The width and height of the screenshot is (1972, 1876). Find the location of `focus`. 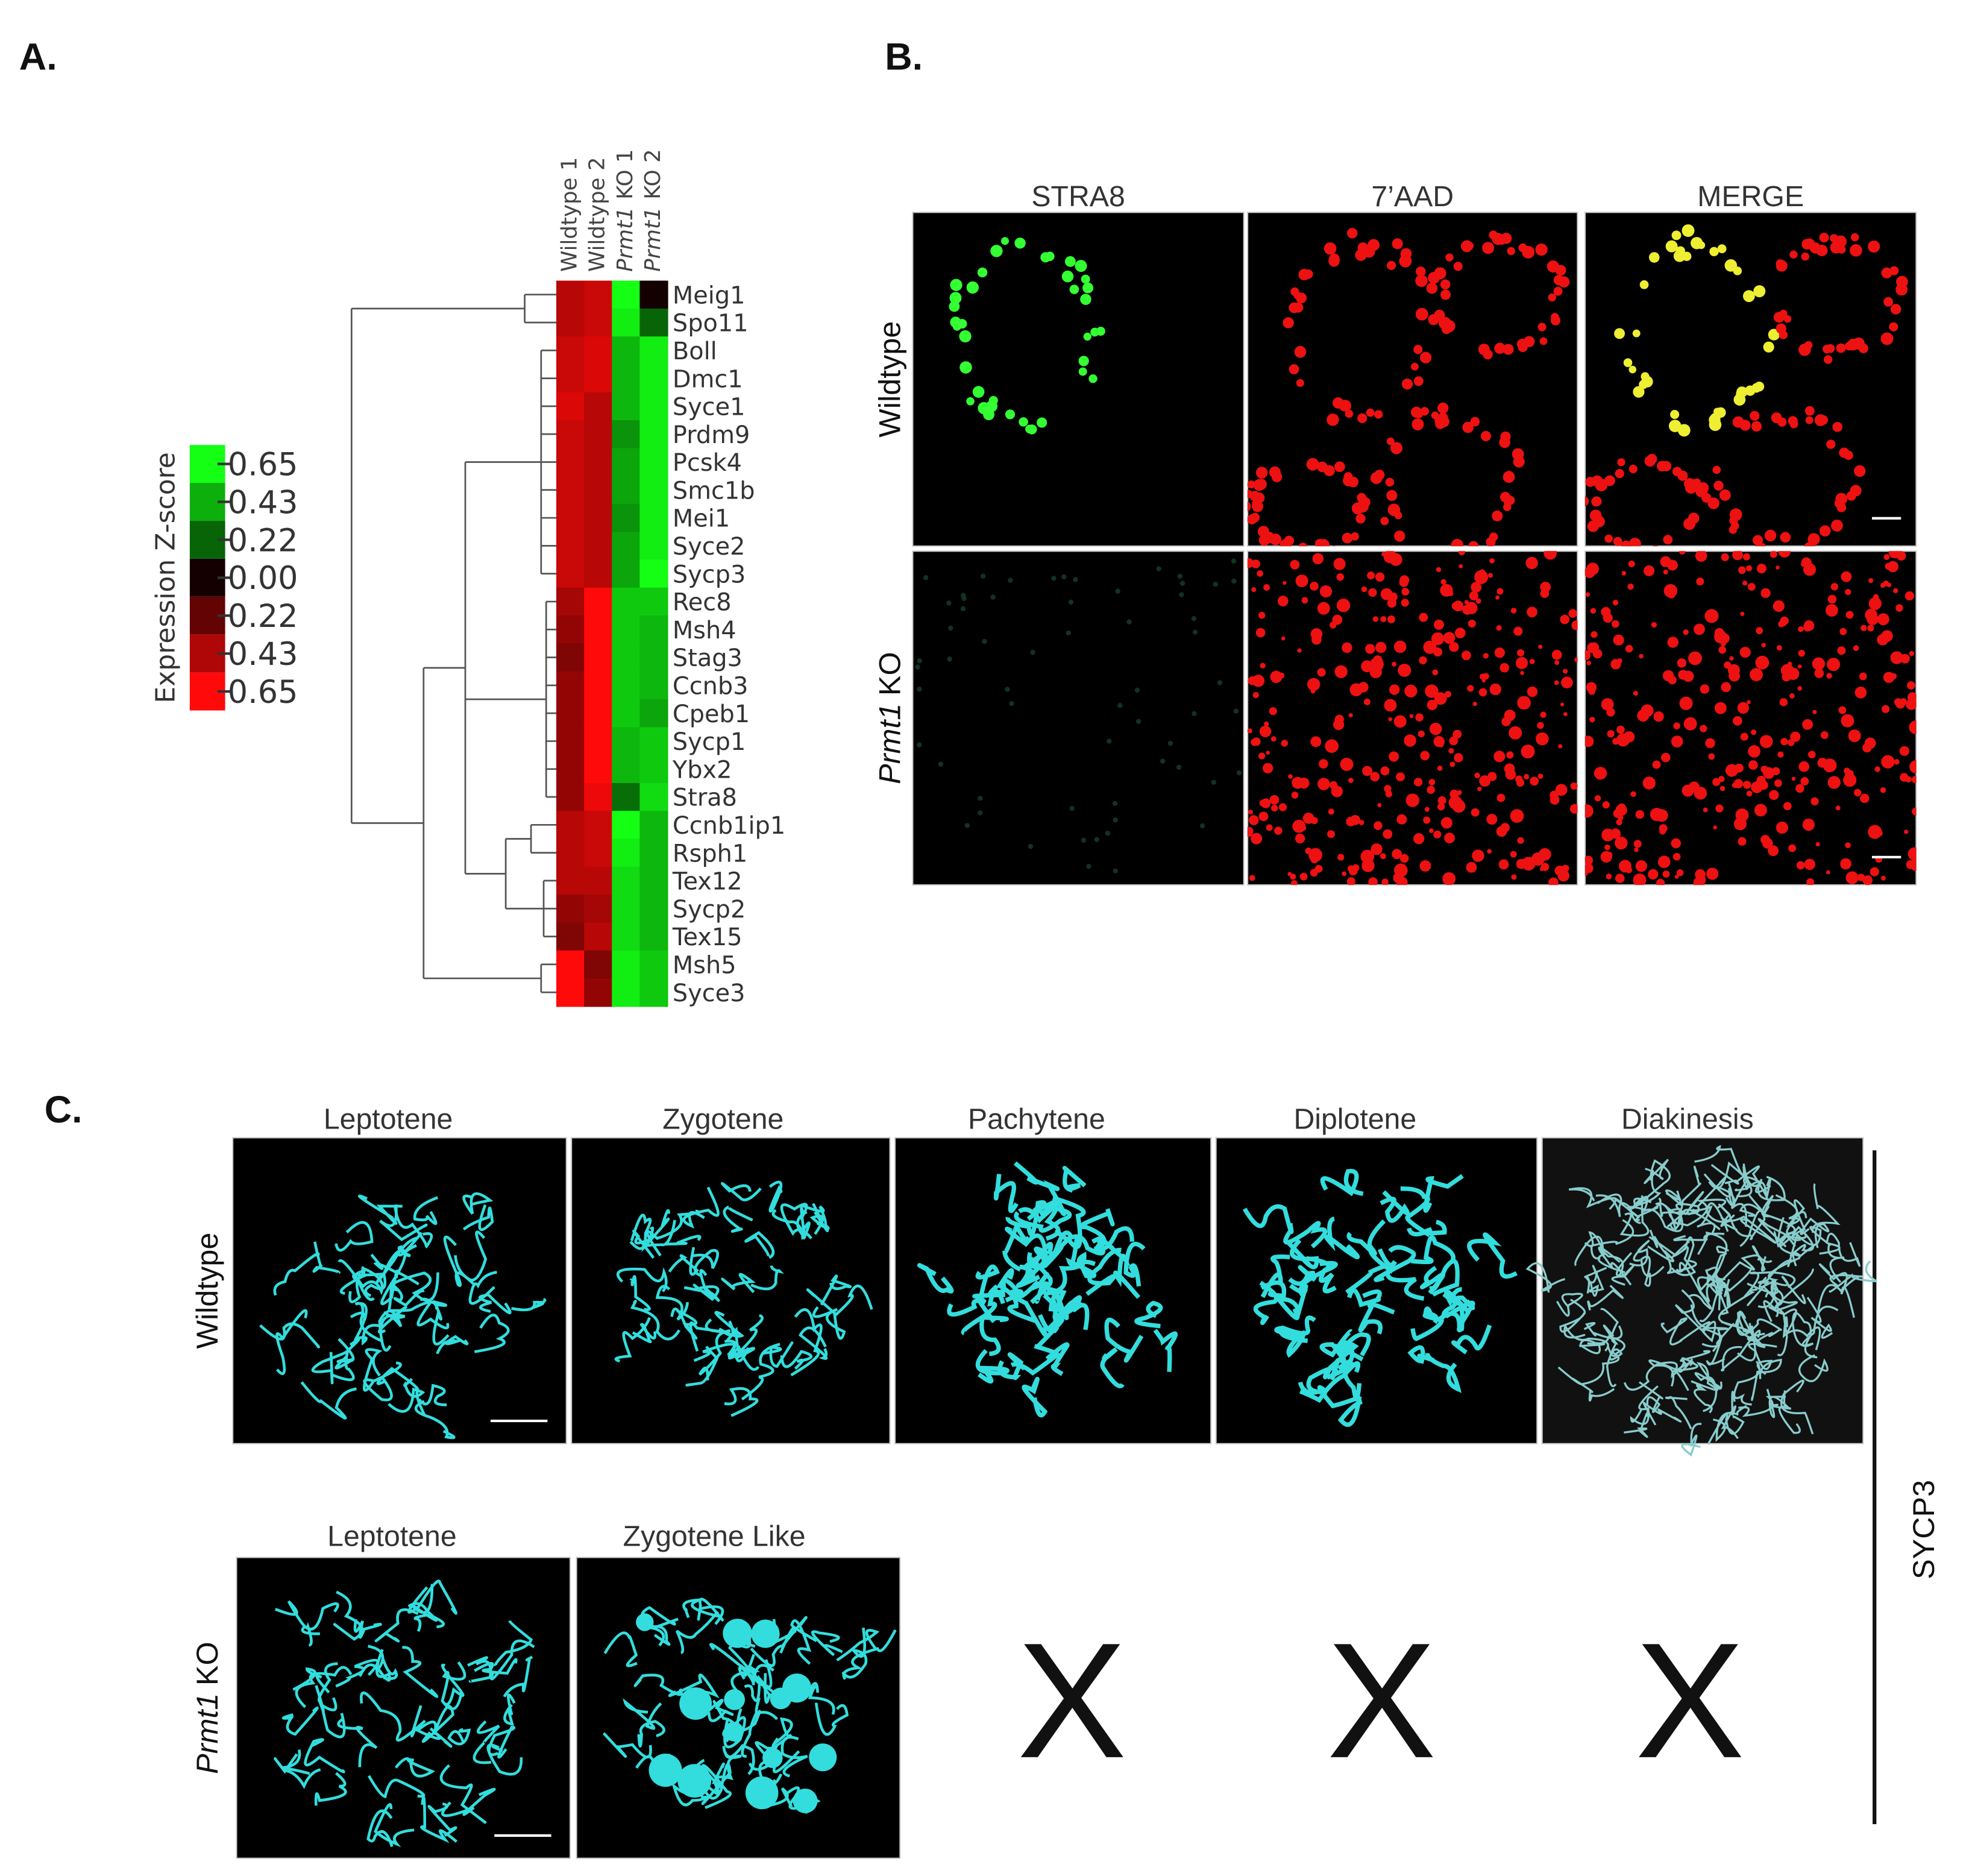

focus is located at coordinates (734, 1699).